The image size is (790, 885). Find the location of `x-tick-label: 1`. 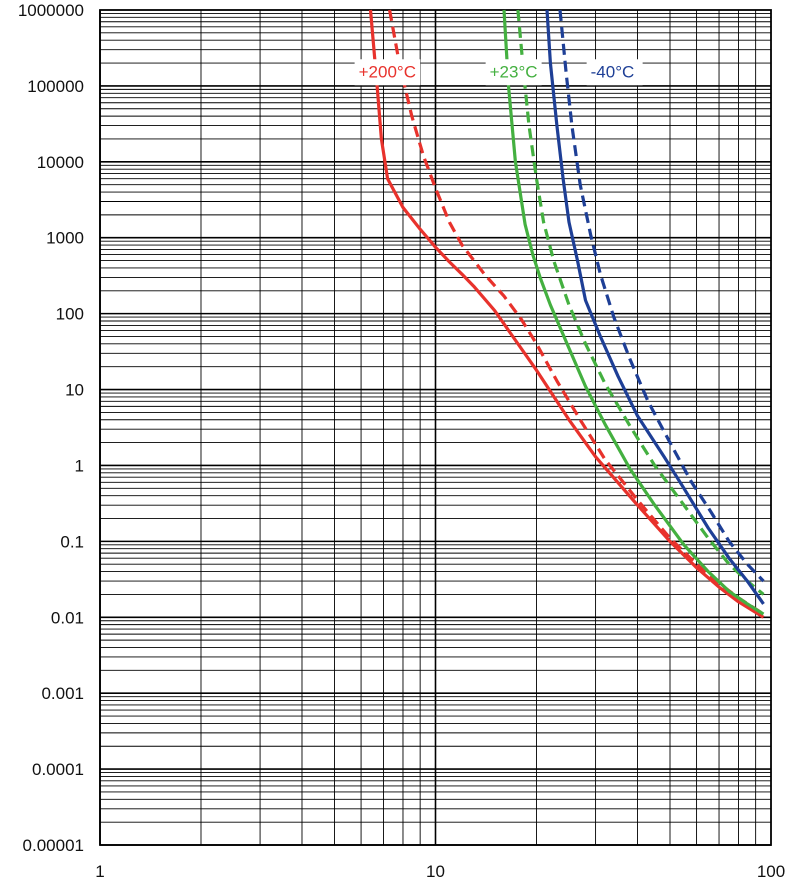

x-tick-label: 1 is located at coordinates (99, 871).